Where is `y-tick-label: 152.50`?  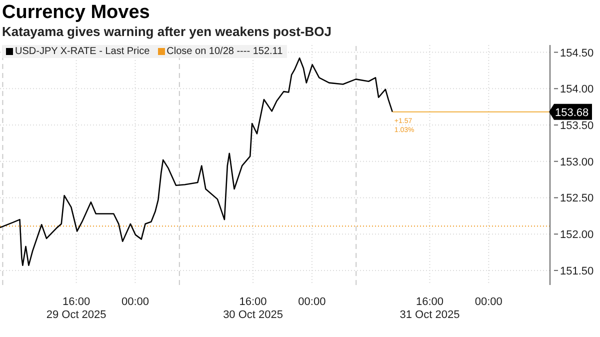
y-tick-label: 152.50 is located at coordinates (577, 198).